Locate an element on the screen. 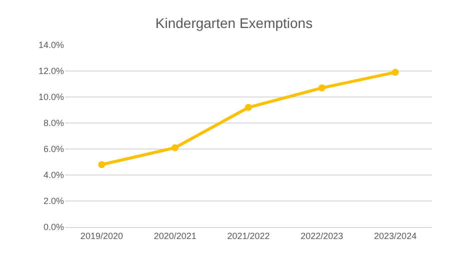 Image resolution: width=468 pixels, height=260 pixels. chart-title: Kindergarten Exemptions is located at coordinates (234, 23).